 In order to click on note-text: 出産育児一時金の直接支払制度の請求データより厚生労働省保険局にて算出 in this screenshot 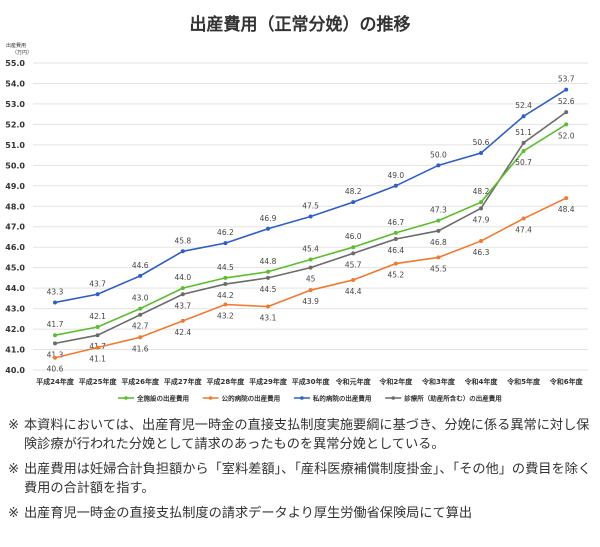, I will do `click(248, 513)`.